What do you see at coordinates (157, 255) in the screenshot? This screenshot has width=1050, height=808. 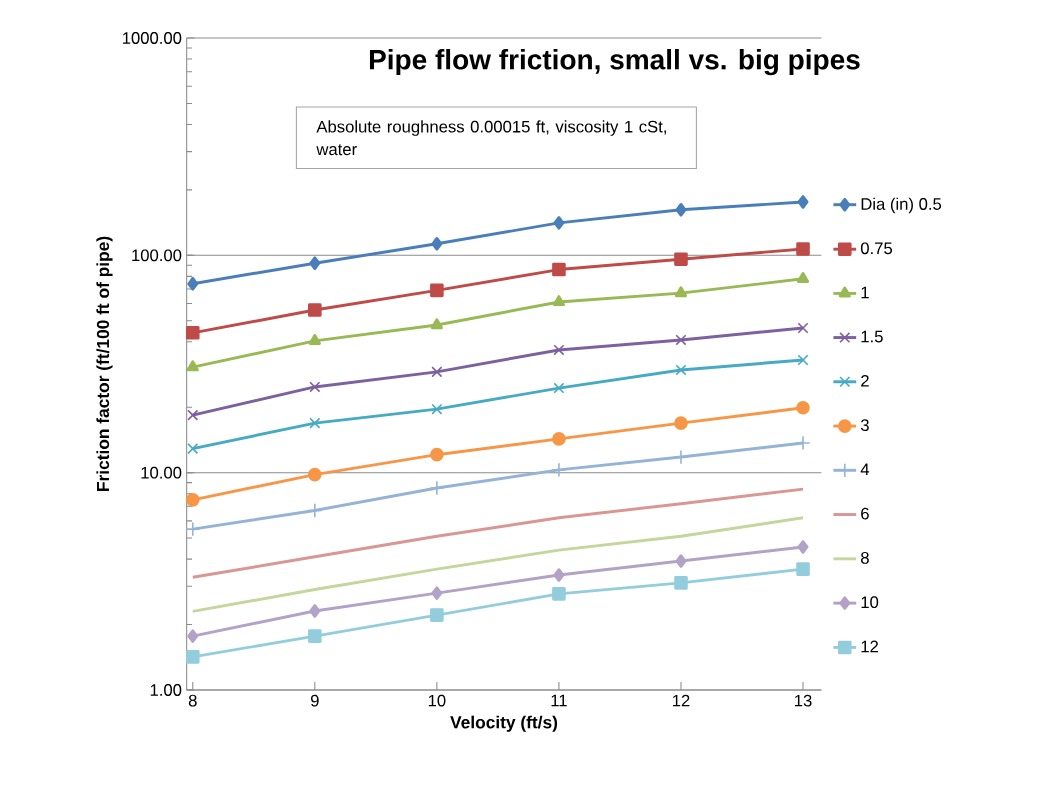 I see `y-tick-label: 100.00` at bounding box center [157, 255].